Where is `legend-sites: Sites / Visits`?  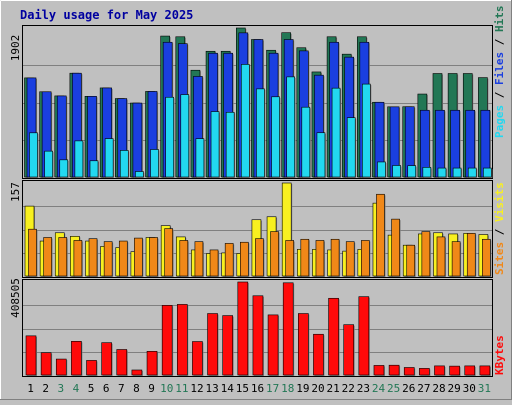
legend-sites: Sites / Visits is located at coordinates (499, 228).